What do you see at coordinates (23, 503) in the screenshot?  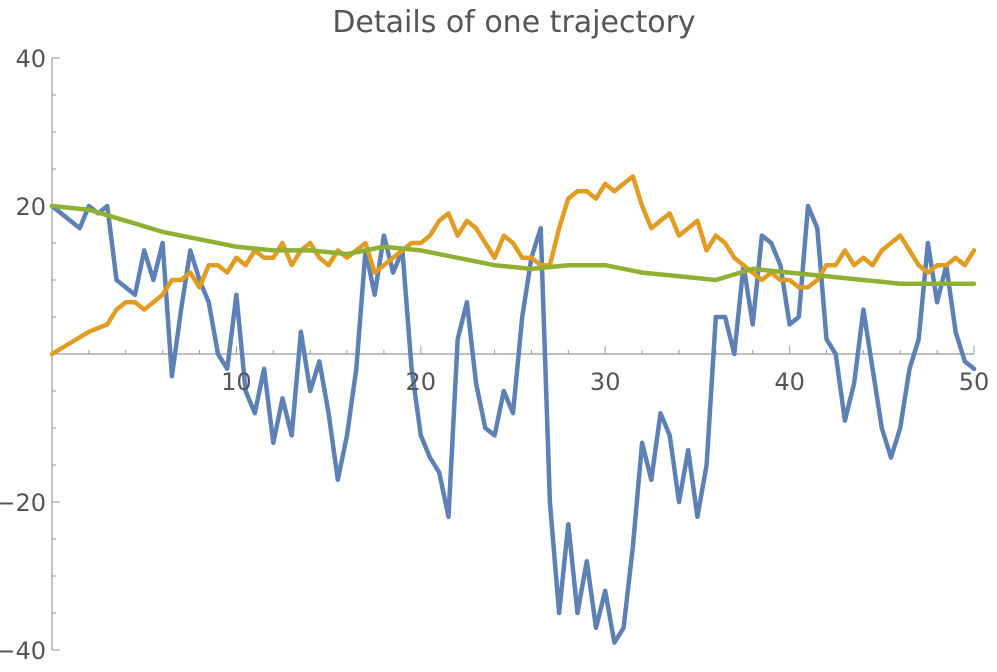 I see `y-tick-label: −20` at bounding box center [23, 503].